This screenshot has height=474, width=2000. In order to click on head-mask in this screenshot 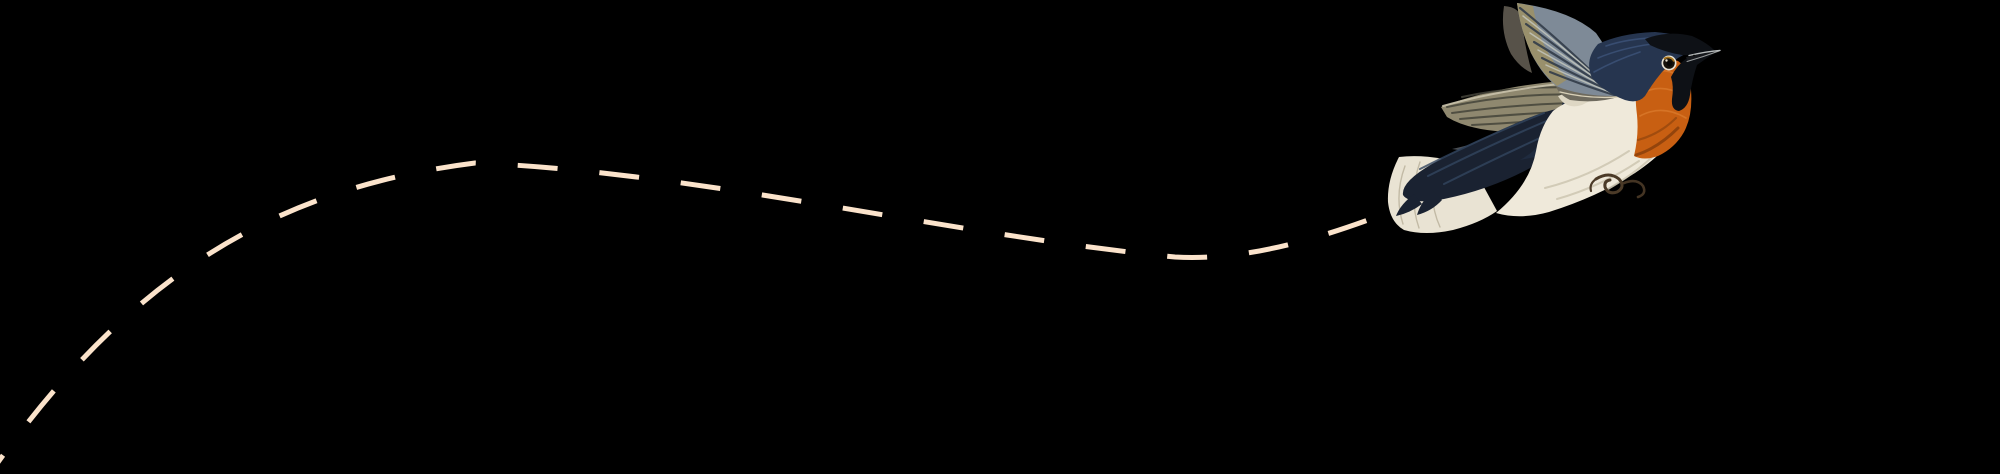, I will do `click(1693, 81)`.